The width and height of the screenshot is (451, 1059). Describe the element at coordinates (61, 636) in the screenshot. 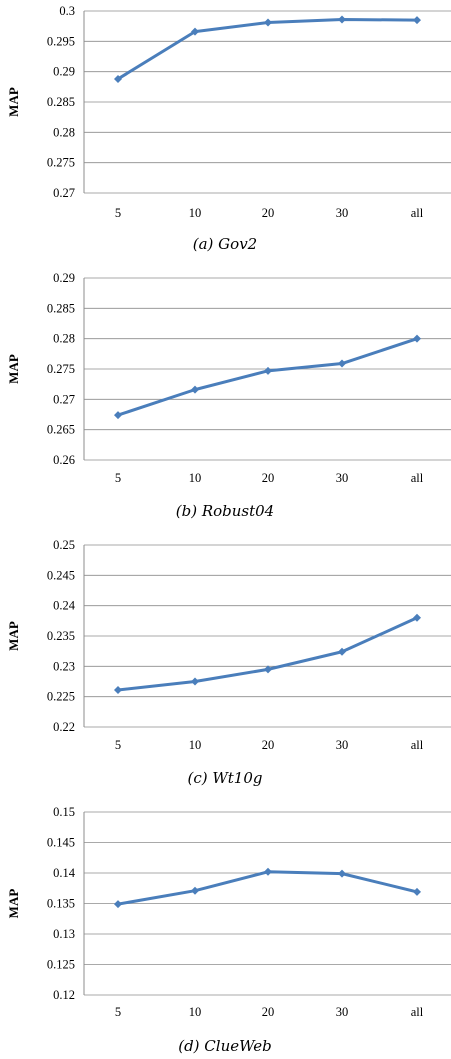

I see `y-tick-label: 0.235` at that location.